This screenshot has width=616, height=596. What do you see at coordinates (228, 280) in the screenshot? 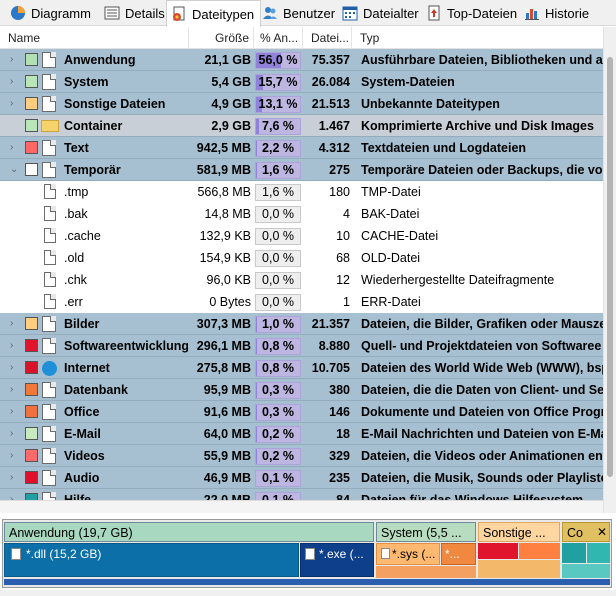
I see `row-size: 96,0 KB` at bounding box center [228, 280].